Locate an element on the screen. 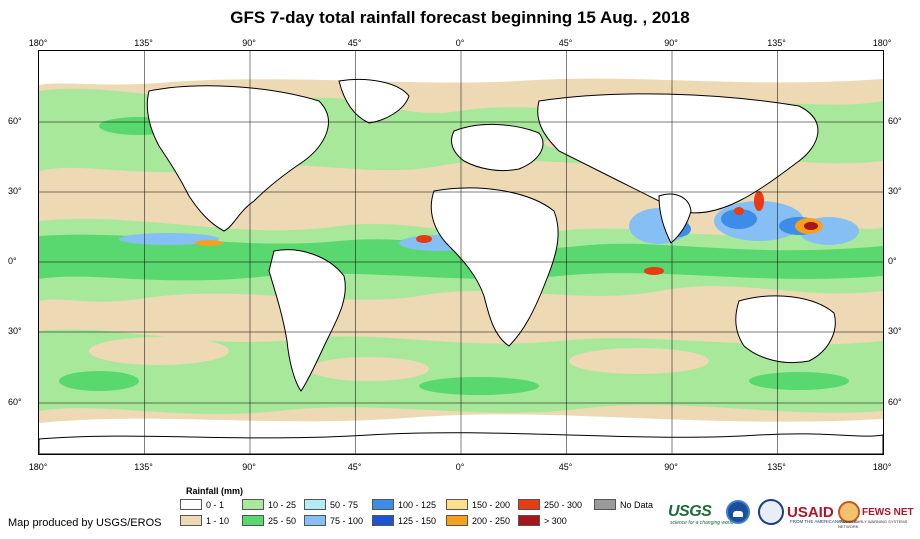 This screenshot has width=920, height=539. legend-item: 10 - 25 is located at coordinates (269, 504).